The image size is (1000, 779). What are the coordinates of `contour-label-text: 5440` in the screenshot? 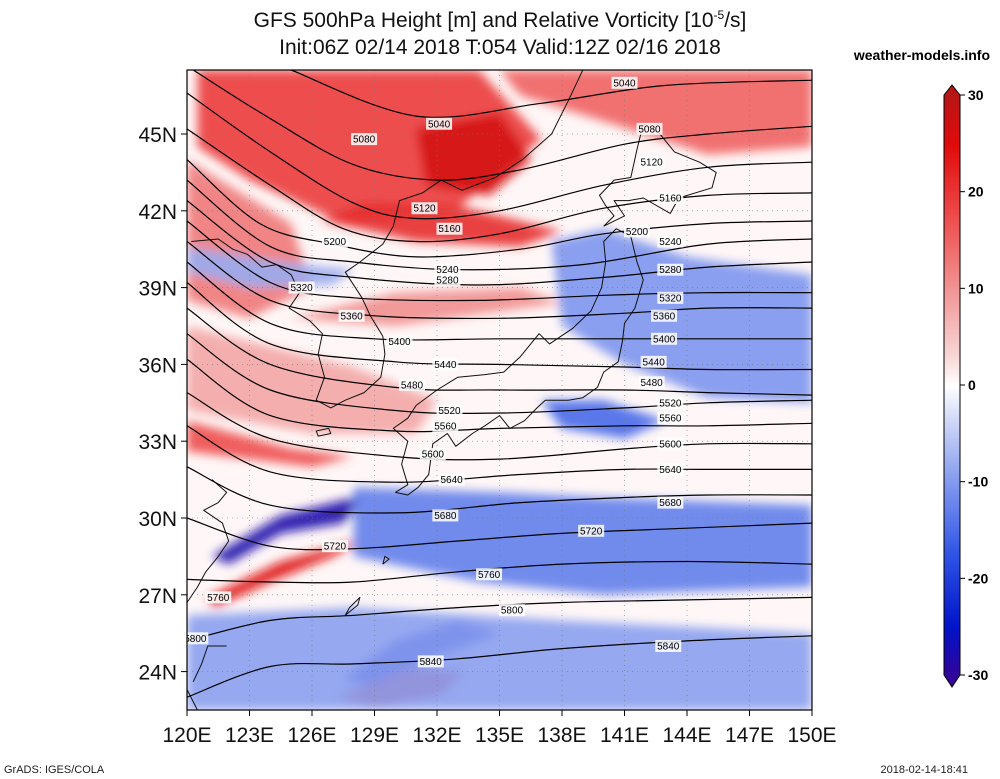 It's located at (445, 365).